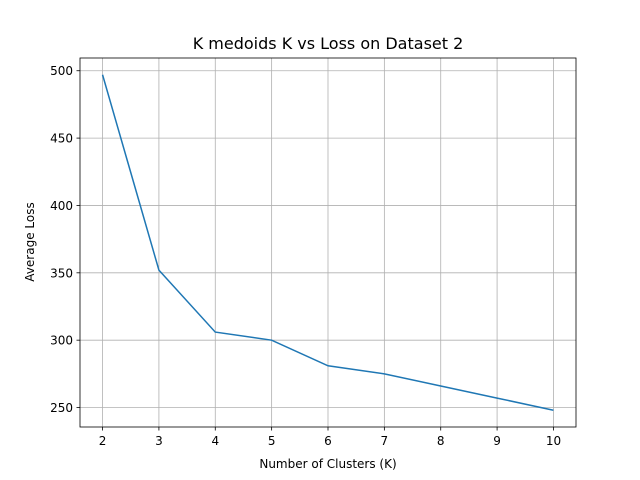  Describe the element at coordinates (328, 441) in the screenshot. I see `x-tick-label: 6` at that location.